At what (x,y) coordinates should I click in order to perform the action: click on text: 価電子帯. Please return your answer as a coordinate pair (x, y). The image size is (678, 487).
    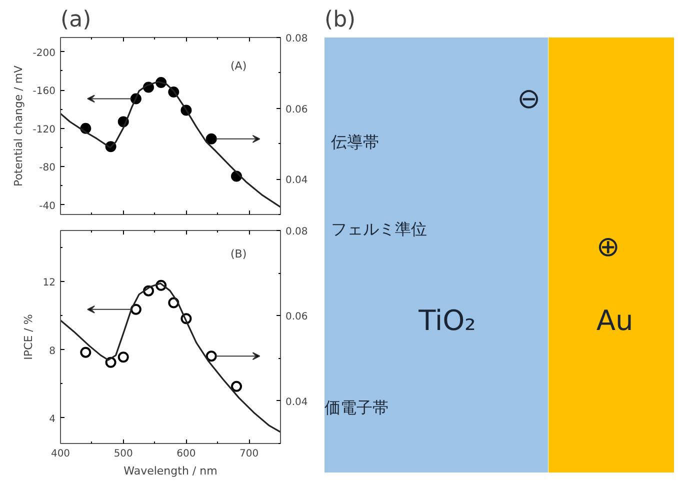
    Looking at the image, I should click on (356, 407).